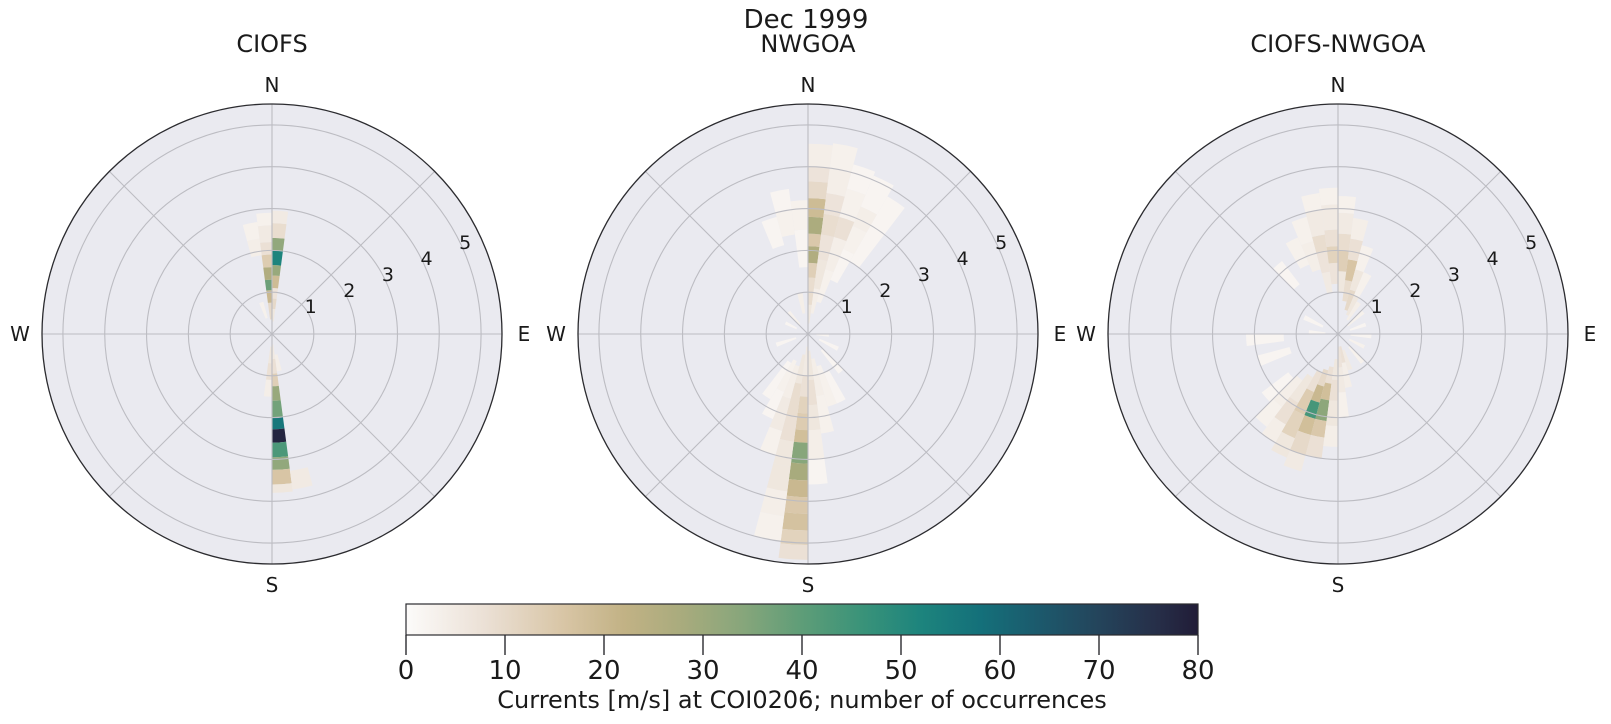  Describe the element at coordinates (806, 20) in the screenshot. I see `figure-suptitle: Dec 1999` at that location.